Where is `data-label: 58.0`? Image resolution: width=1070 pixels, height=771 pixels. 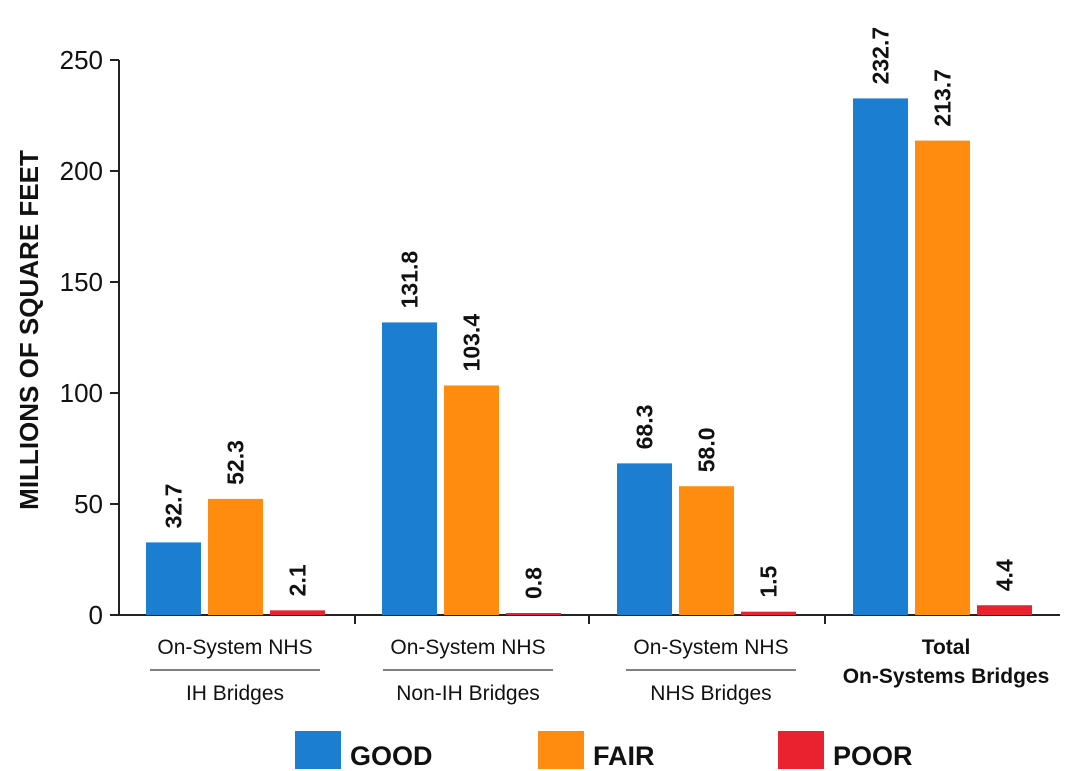 data-label: 58.0 is located at coordinates (707, 449).